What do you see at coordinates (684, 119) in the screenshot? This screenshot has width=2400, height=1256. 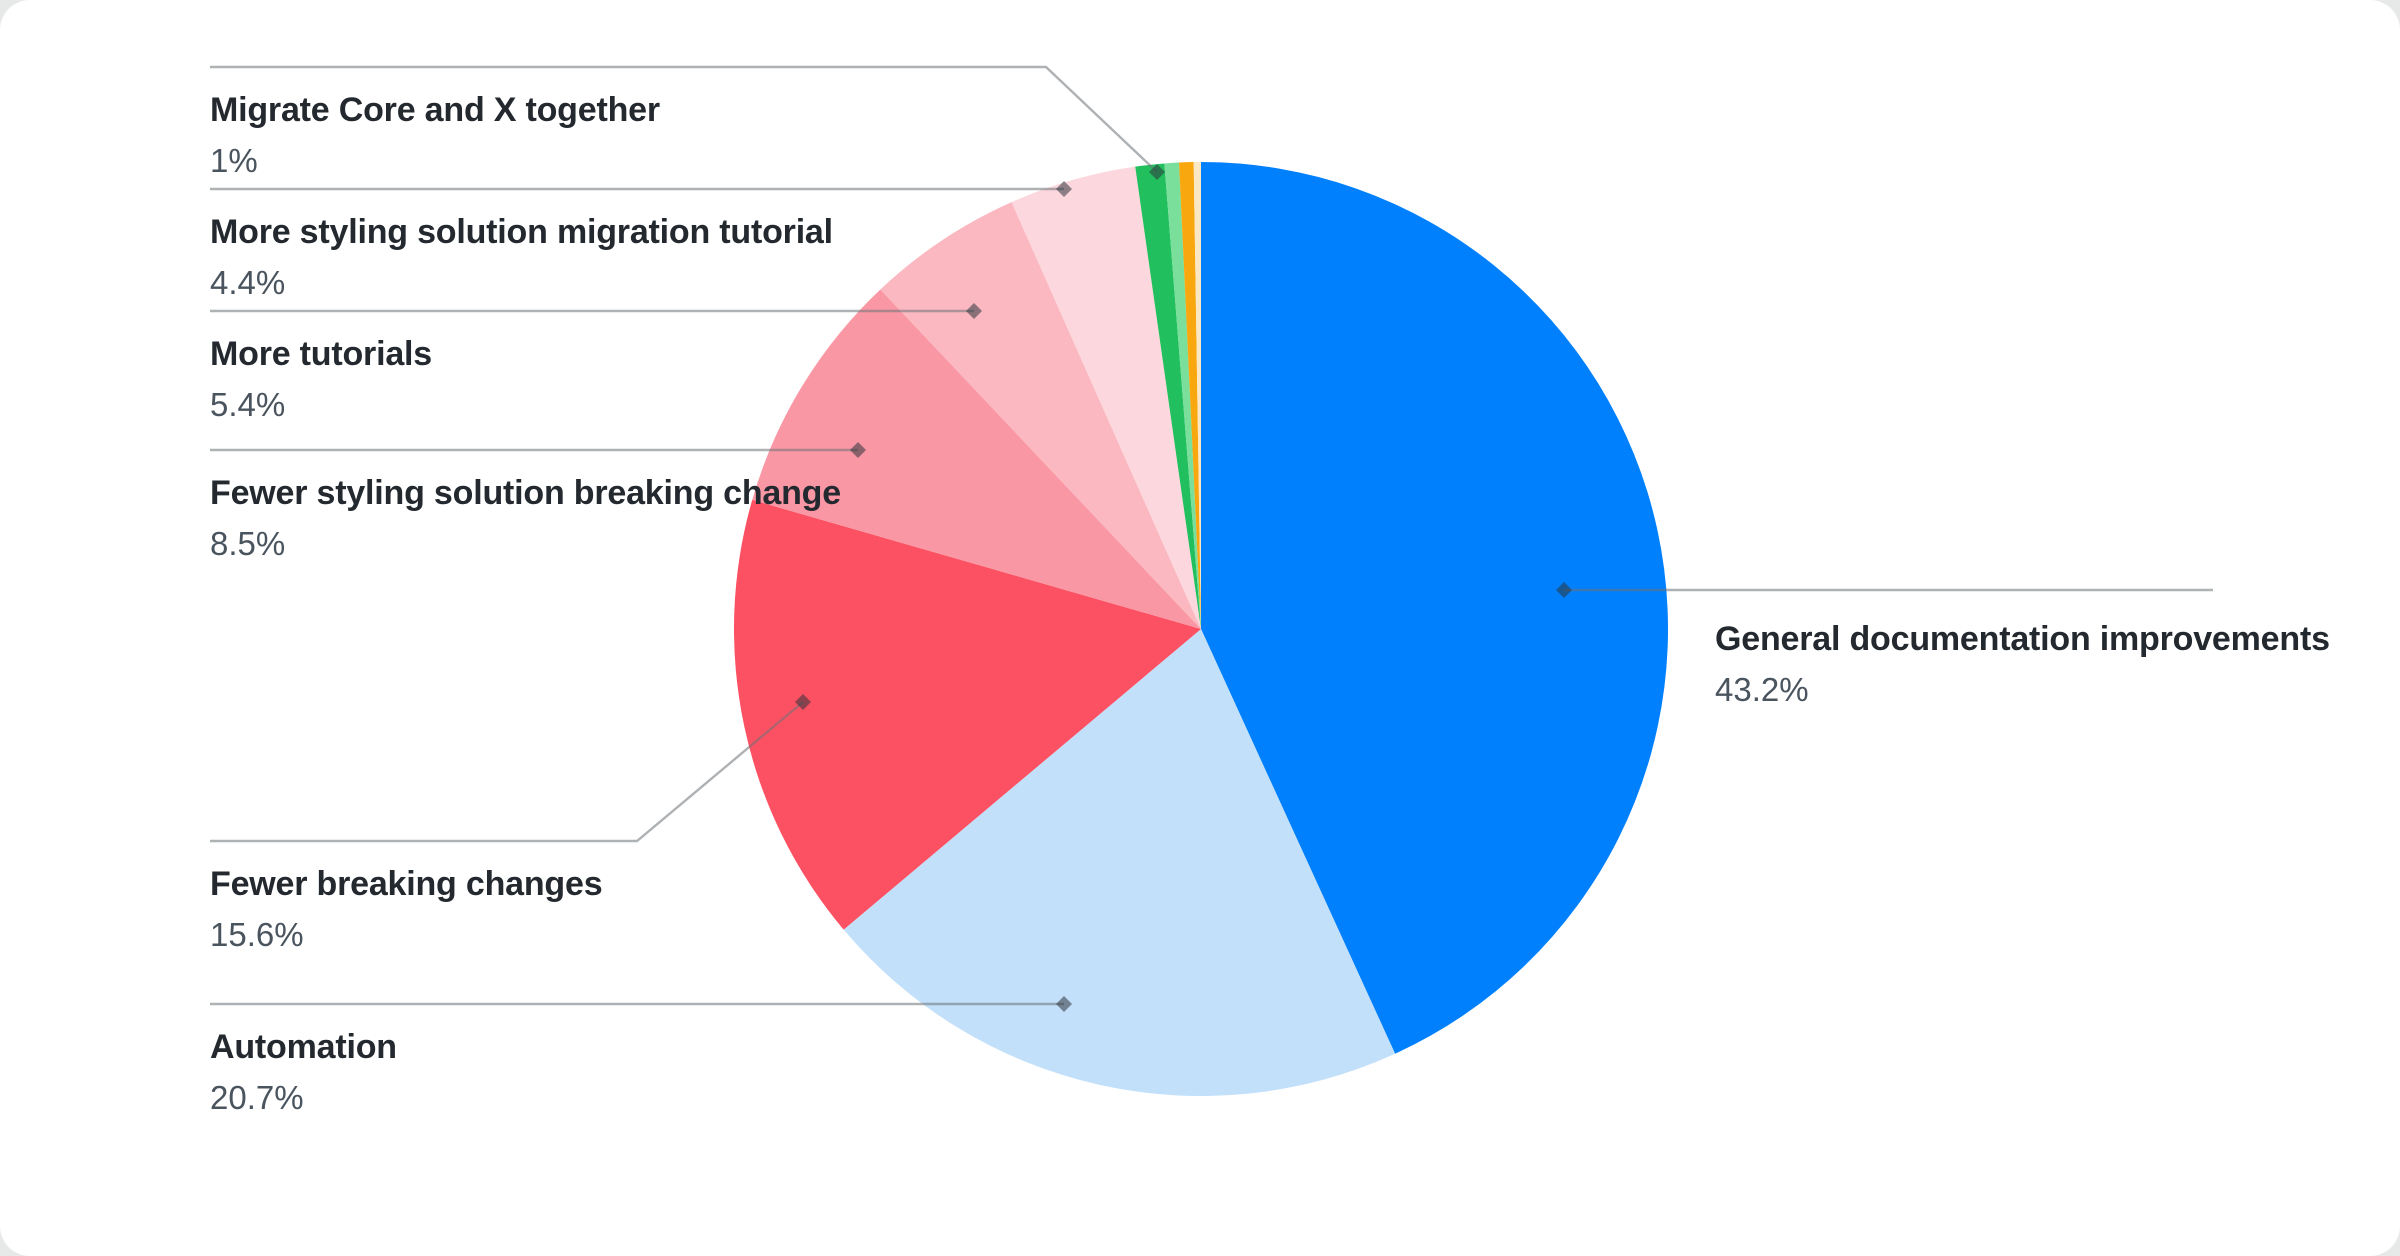 I see `leader-line-migrate-core-and-x-together` at bounding box center [684, 119].